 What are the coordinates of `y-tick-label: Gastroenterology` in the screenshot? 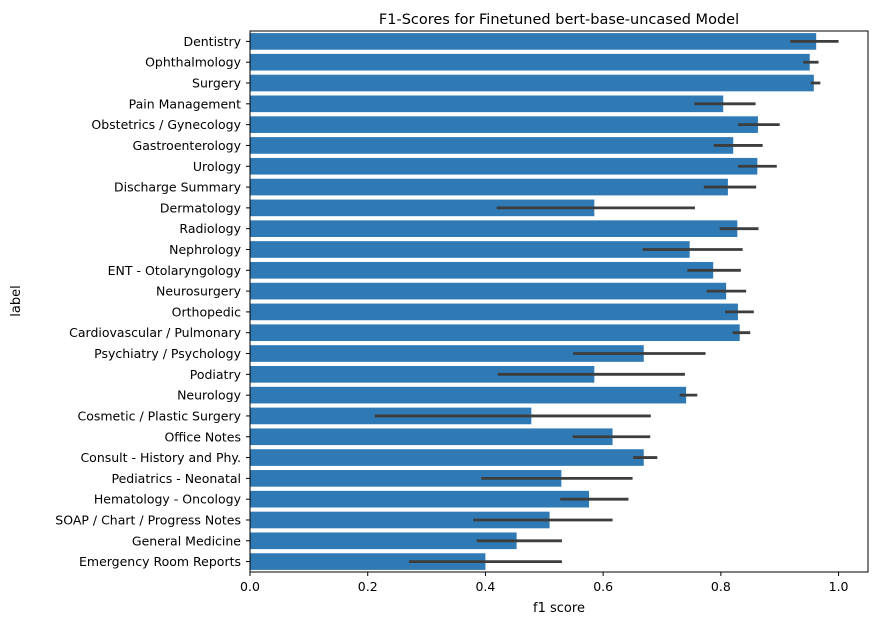 It's located at (187, 145).